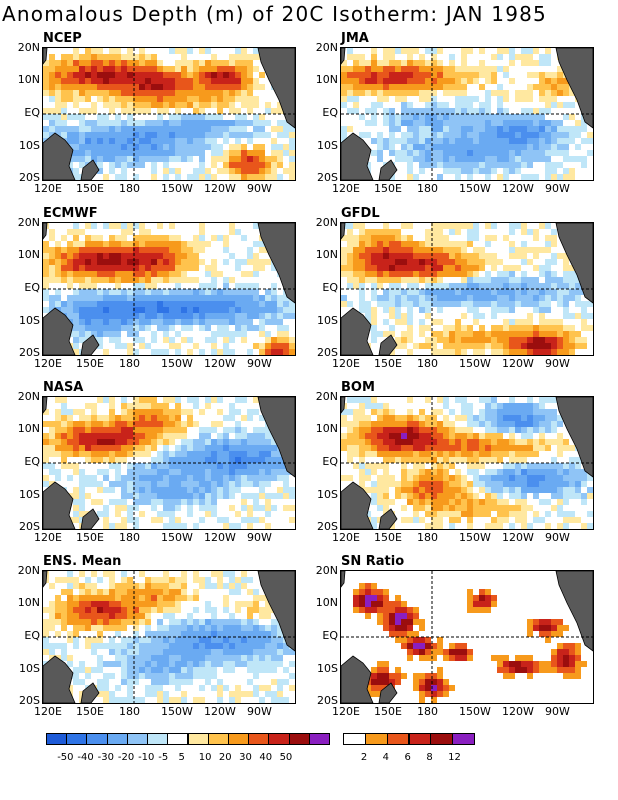 Image resolution: width=618 pixels, height=800 pixels. Describe the element at coordinates (557, 363) in the screenshot. I see `x-tick-label: 90W` at that location.